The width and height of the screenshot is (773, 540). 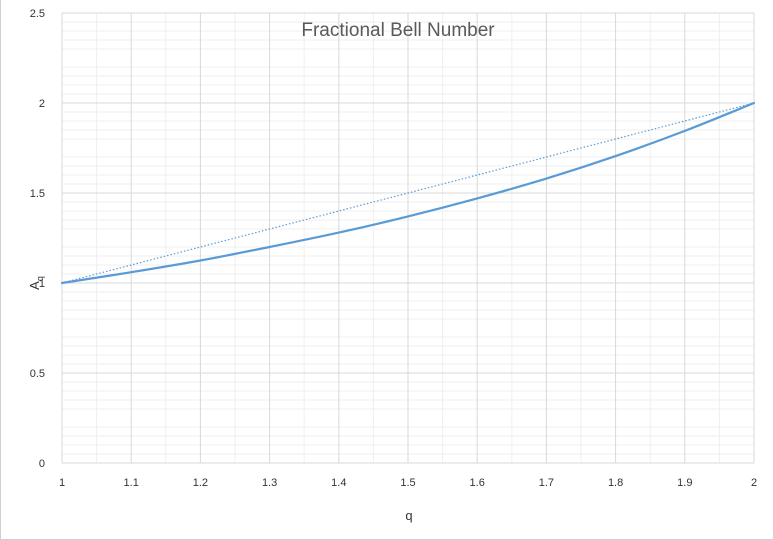 I want to click on y-axis-label-main: A, so click(x=34, y=285).